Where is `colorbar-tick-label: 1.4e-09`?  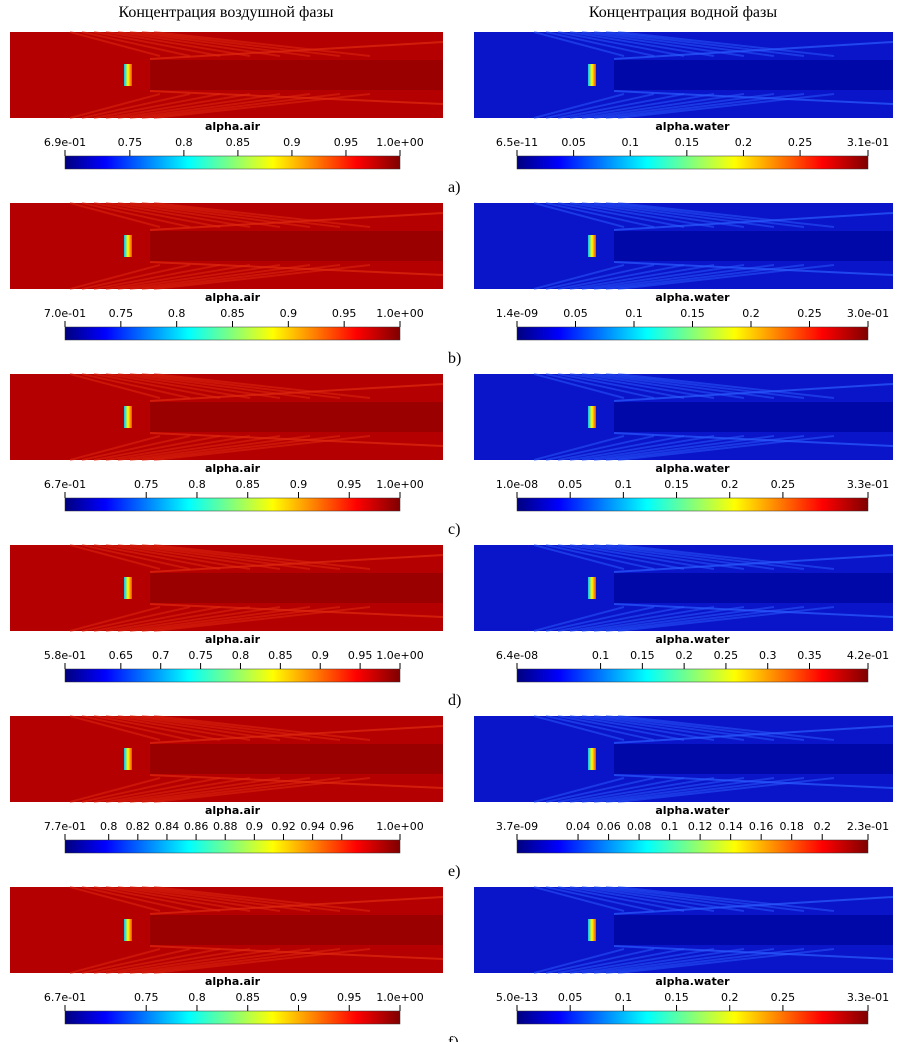 colorbar-tick-label: 1.4e-09 is located at coordinates (517, 313).